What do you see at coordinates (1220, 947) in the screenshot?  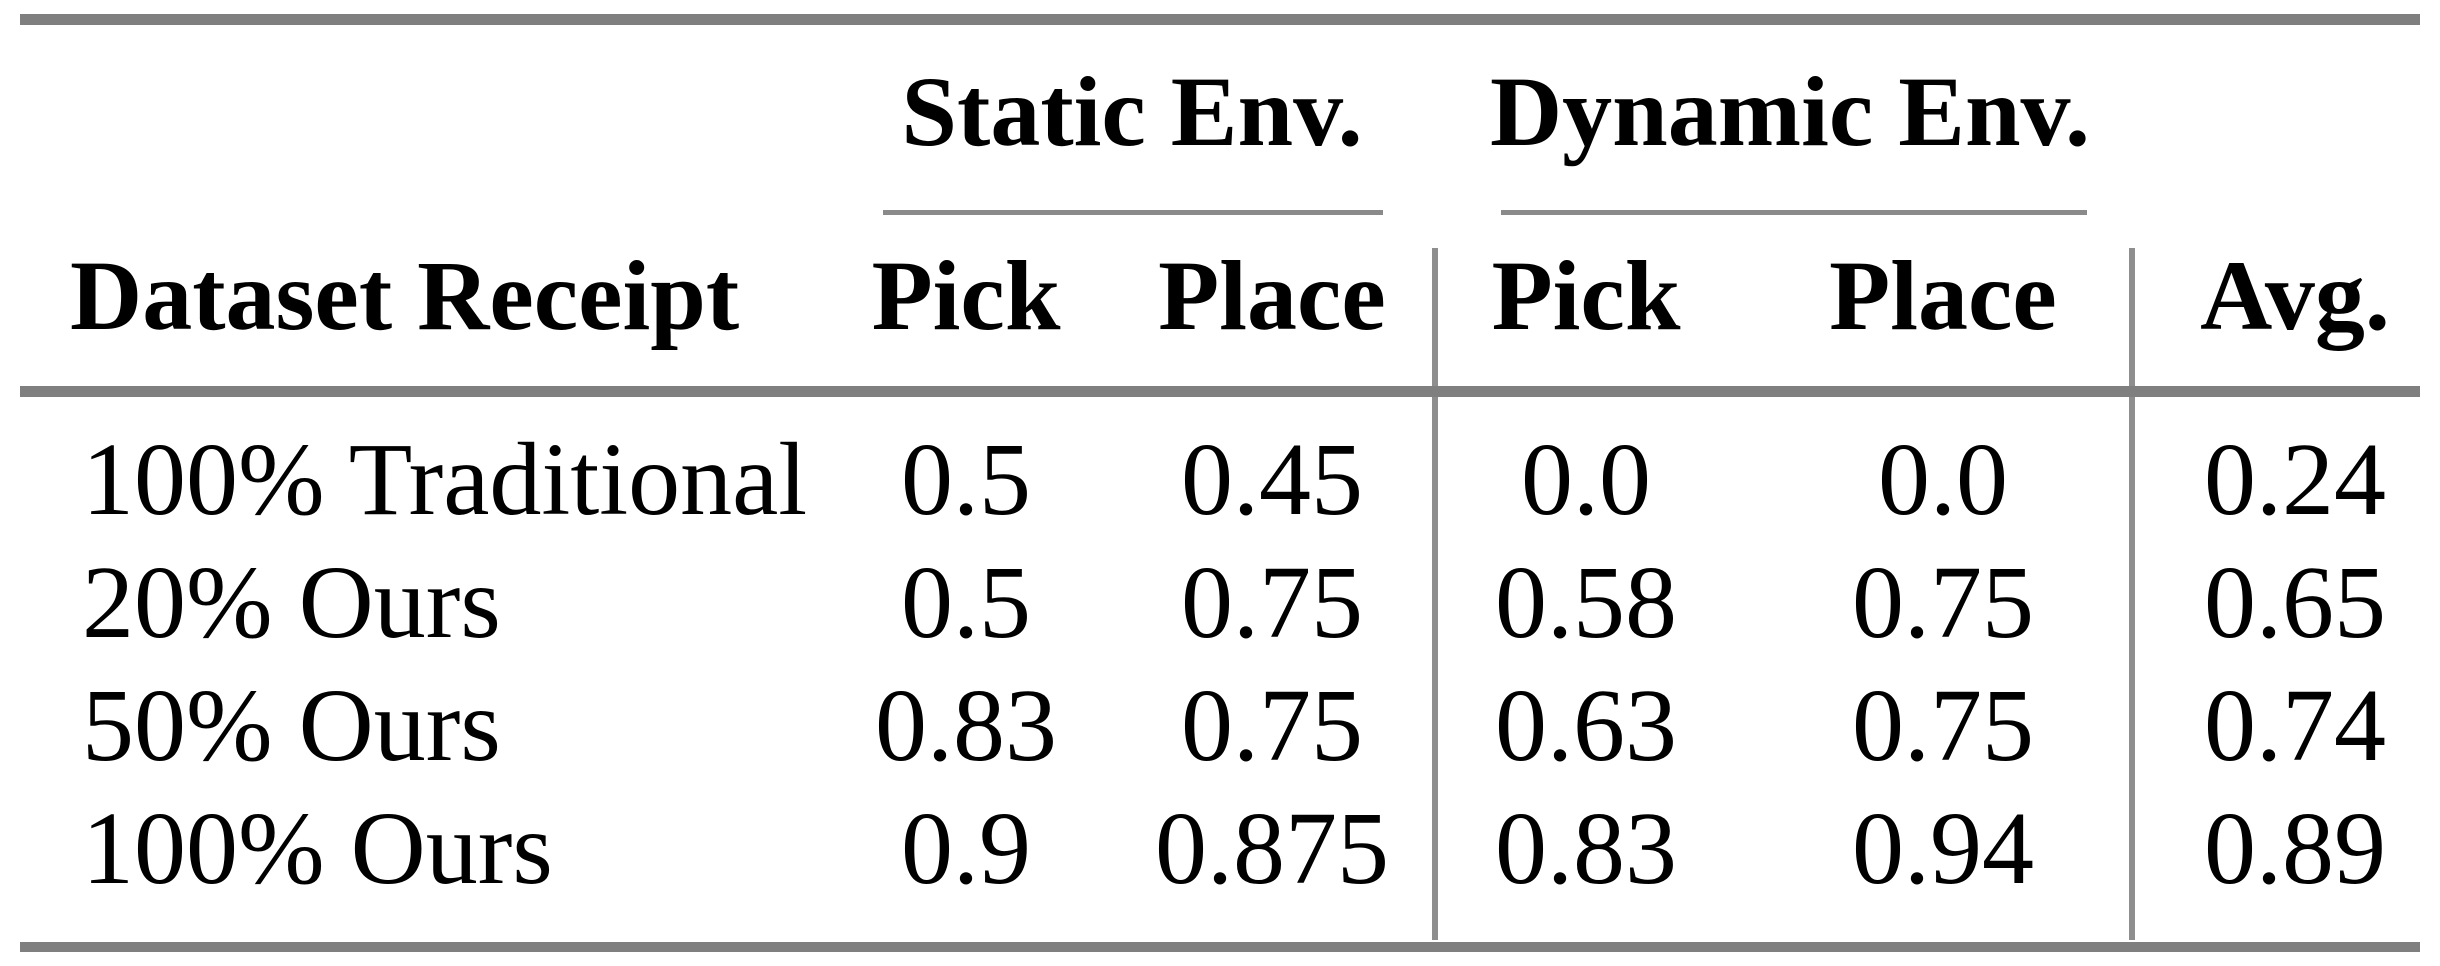 I see `table-bottom-rule` at bounding box center [1220, 947].